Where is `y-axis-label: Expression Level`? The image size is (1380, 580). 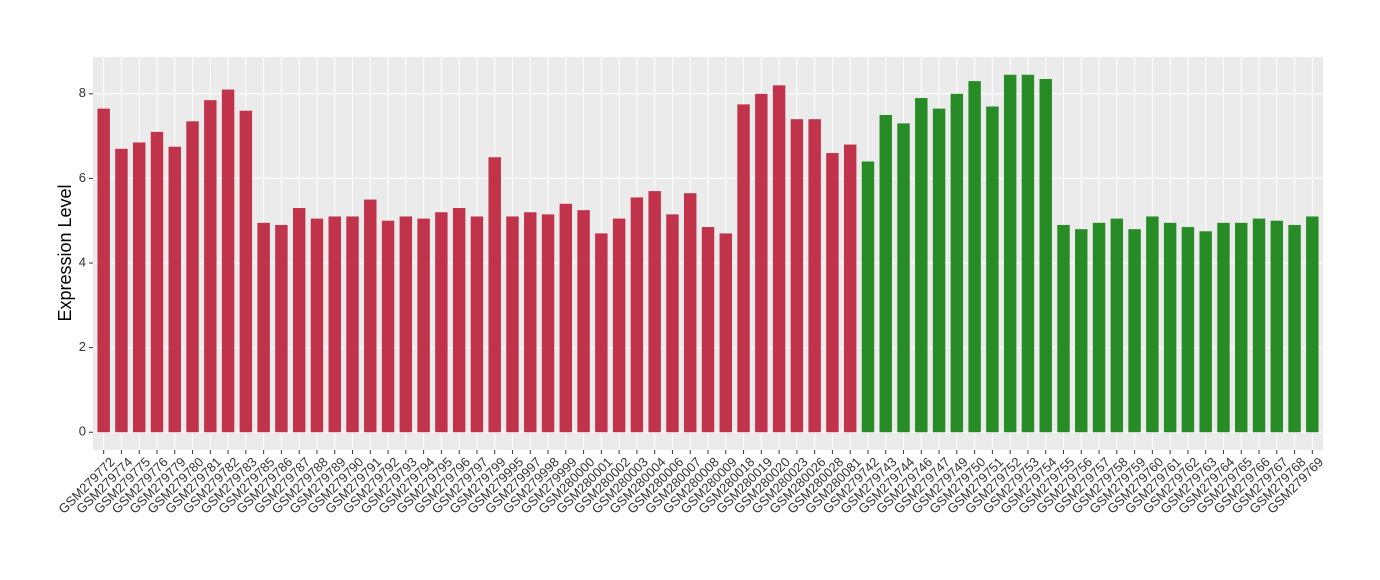 y-axis-label: Expression Level is located at coordinates (65, 252).